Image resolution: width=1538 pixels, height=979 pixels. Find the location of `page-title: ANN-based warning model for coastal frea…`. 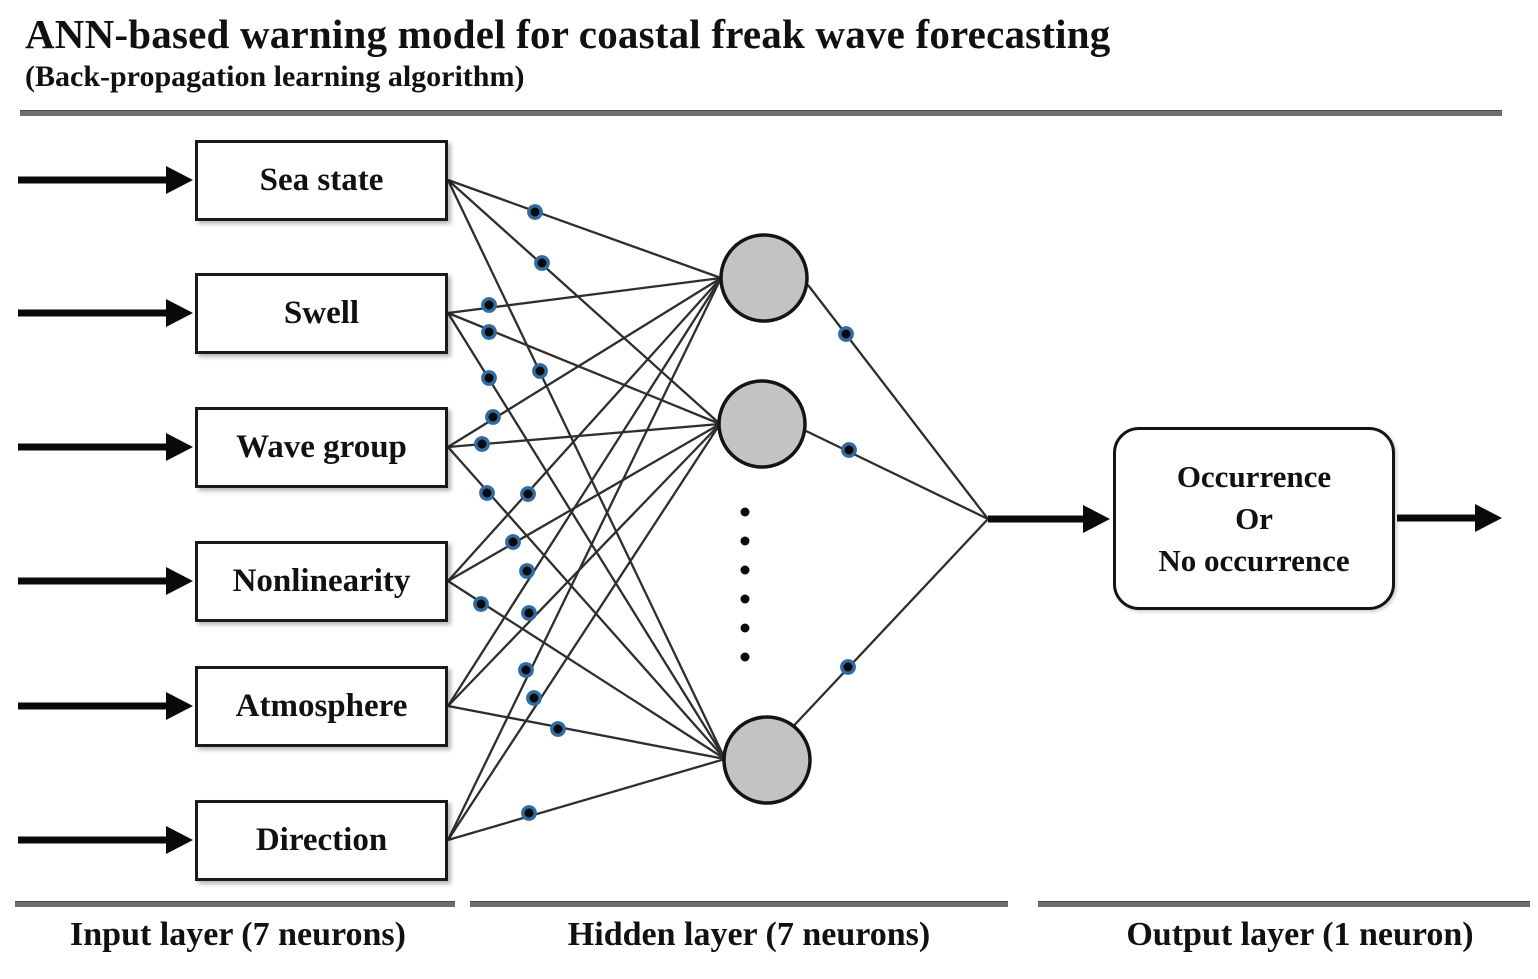

page-title: ANN-based warning model for coastal frea… is located at coordinates (568, 34).